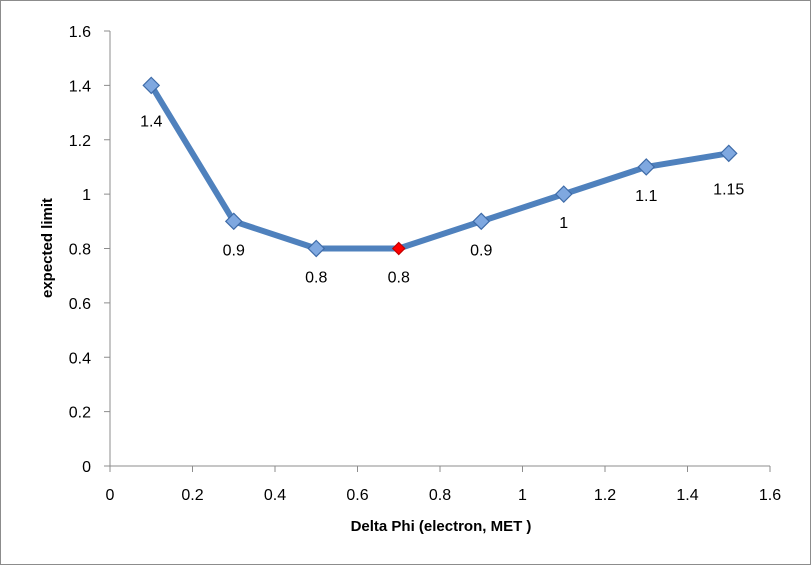  I want to click on x-tick-label: 0.8, so click(440, 495).